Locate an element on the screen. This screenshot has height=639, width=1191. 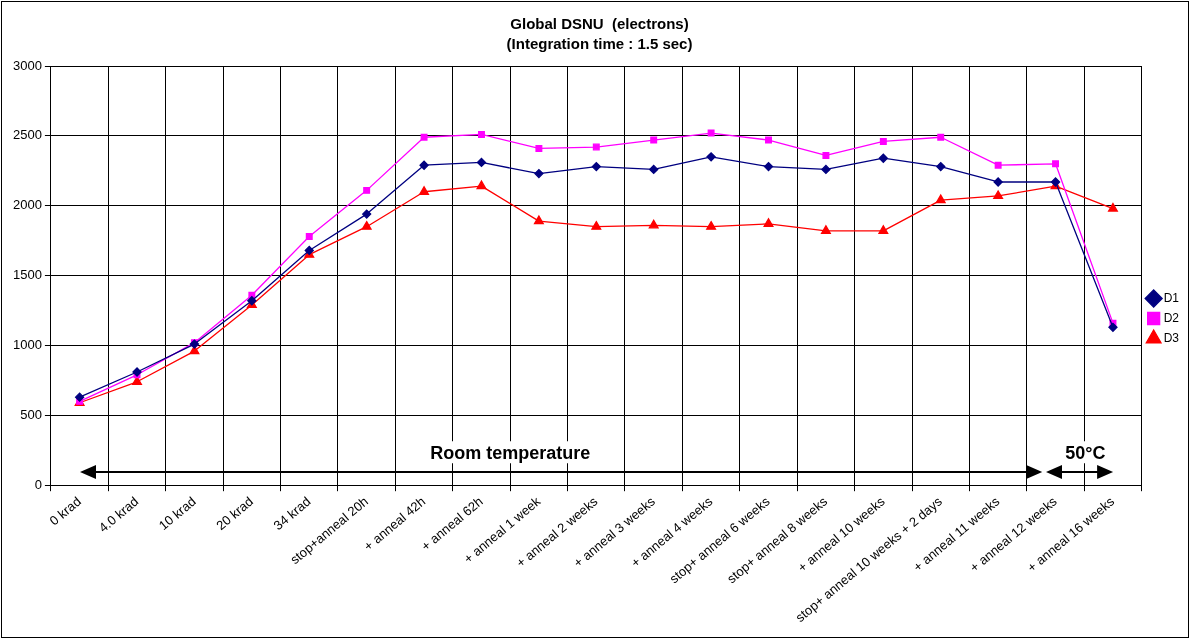
legend-label: D2 is located at coordinates (1171, 317).